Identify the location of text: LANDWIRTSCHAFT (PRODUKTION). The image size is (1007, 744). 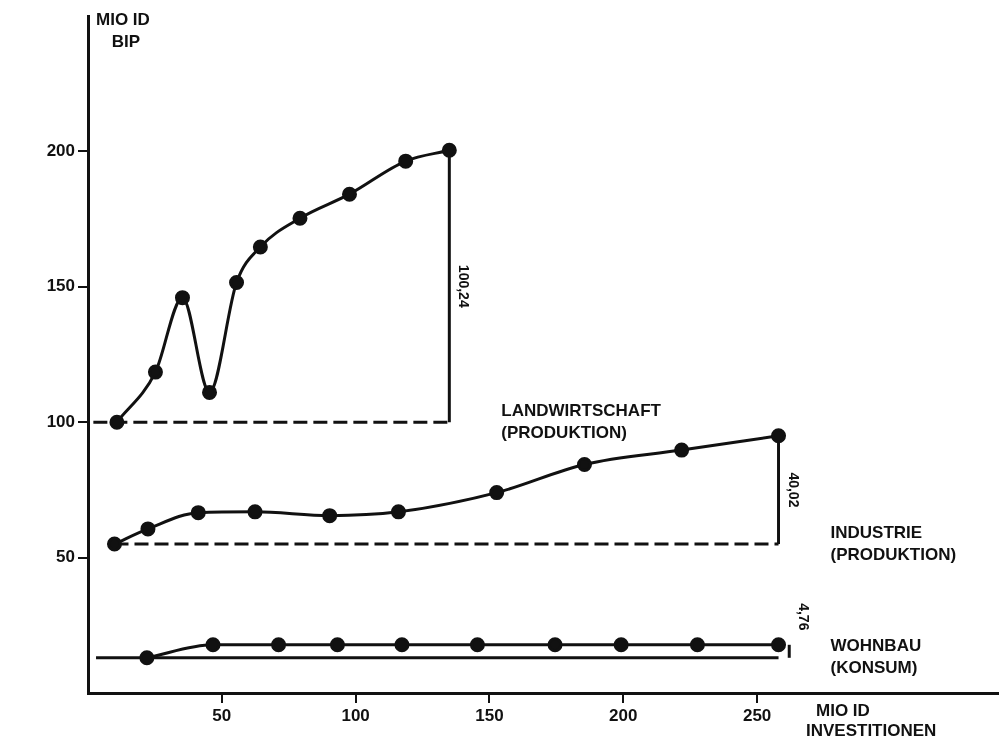
(581, 421).